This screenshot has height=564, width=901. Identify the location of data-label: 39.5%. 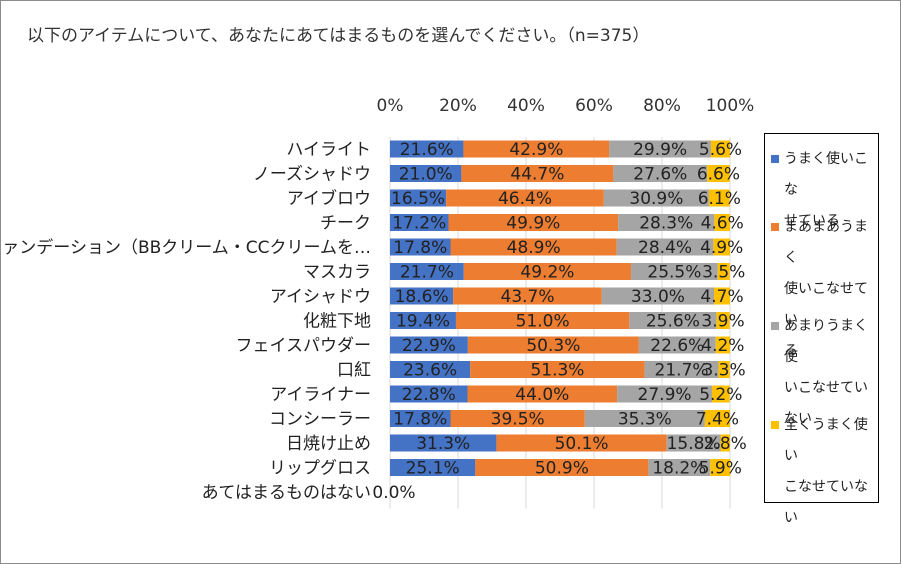
(518, 420).